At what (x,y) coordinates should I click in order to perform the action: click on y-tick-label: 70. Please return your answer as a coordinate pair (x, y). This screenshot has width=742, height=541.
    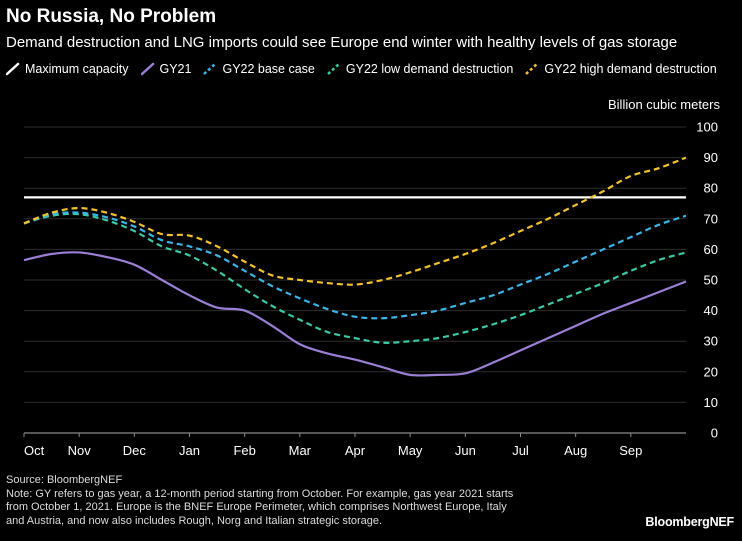
    Looking at the image, I should click on (711, 218).